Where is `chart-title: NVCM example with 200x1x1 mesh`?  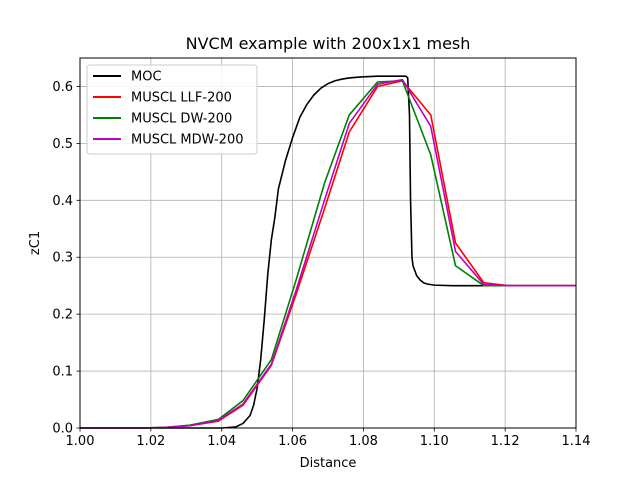
chart-title: NVCM example with 200x1x1 mesh is located at coordinates (328, 43).